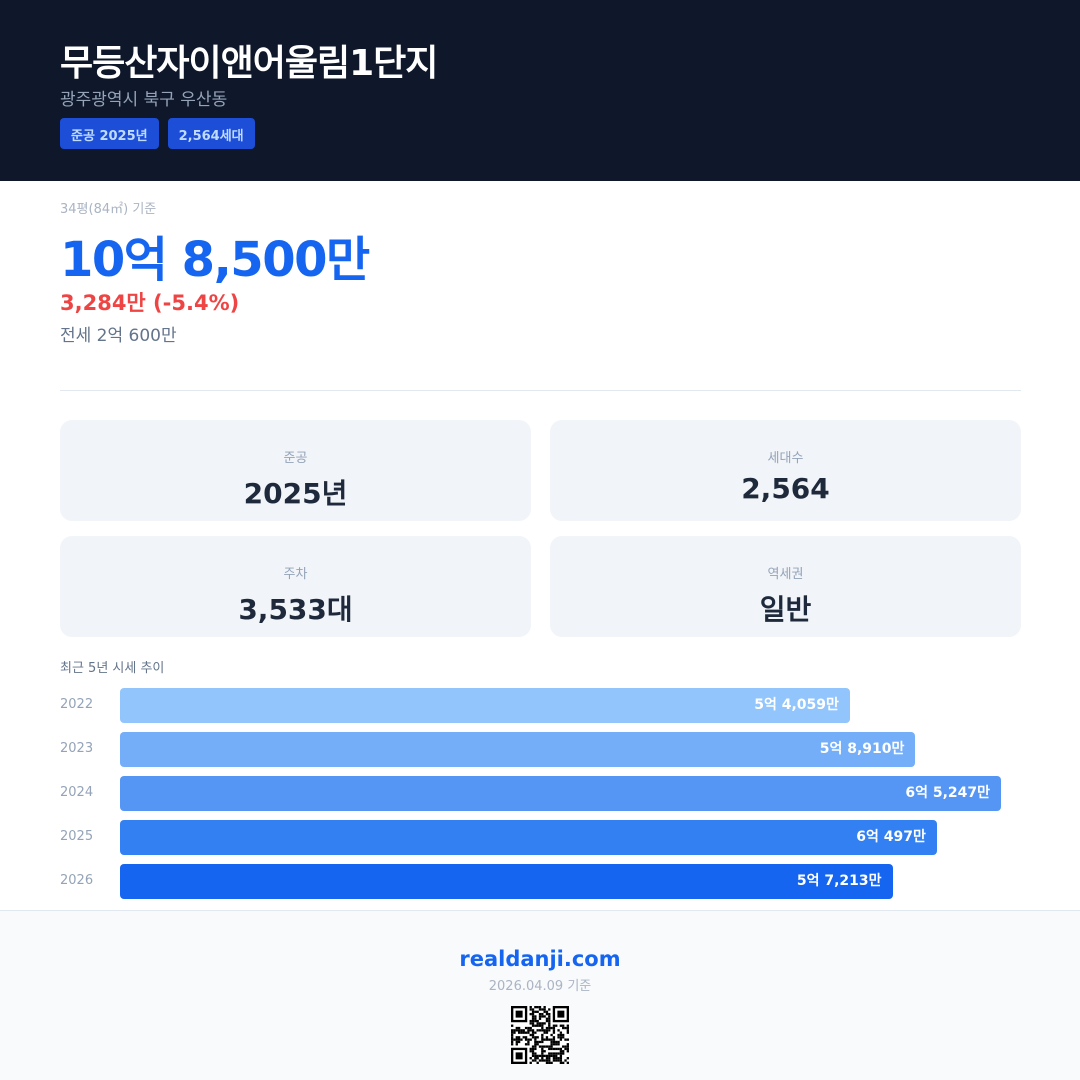 This screenshot has width=1080, height=1080. Describe the element at coordinates (112, 668) in the screenshot. I see `chart-title: 최근 5년 시세 추이` at that location.